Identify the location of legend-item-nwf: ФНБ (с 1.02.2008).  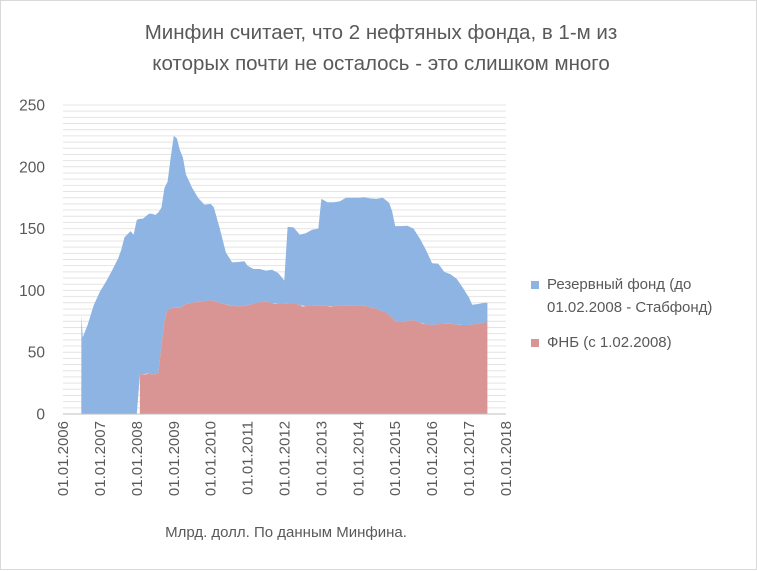
(641, 342).